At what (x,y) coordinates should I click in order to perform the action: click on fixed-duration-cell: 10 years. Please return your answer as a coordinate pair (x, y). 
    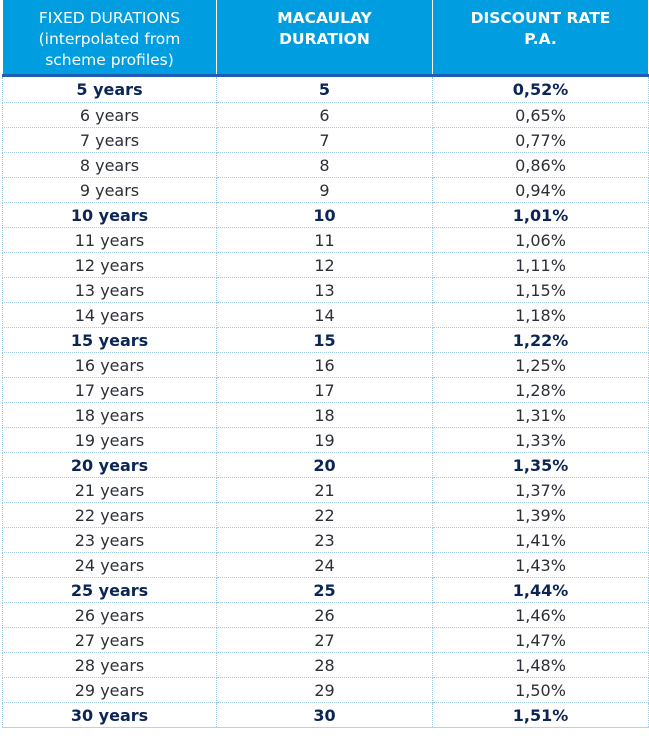
    Looking at the image, I should click on (109, 215).